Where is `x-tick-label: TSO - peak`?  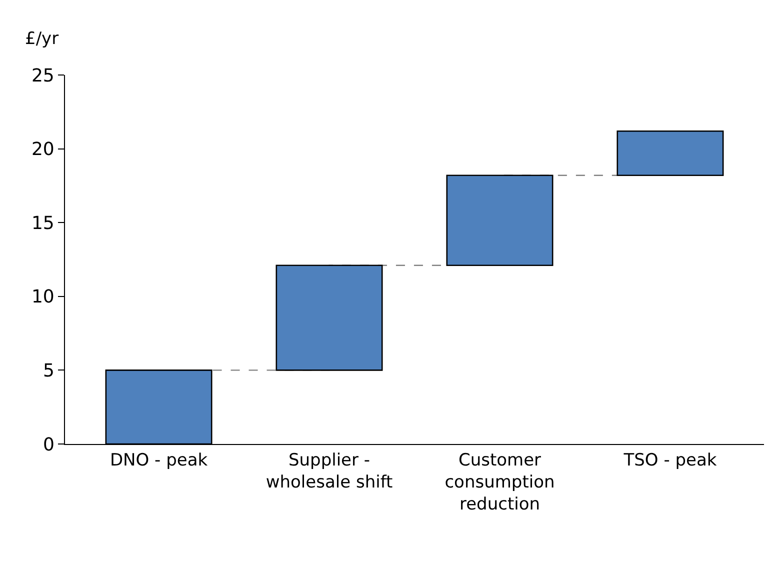 x-tick-label: TSO - peak is located at coordinates (669, 460).